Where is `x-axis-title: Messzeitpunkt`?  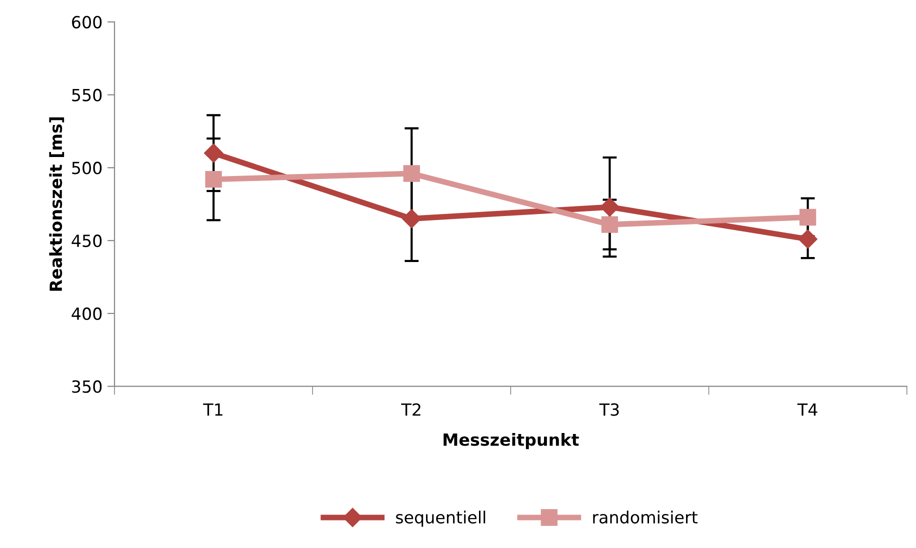 x-axis-title: Messzeitpunkt is located at coordinates (511, 441).